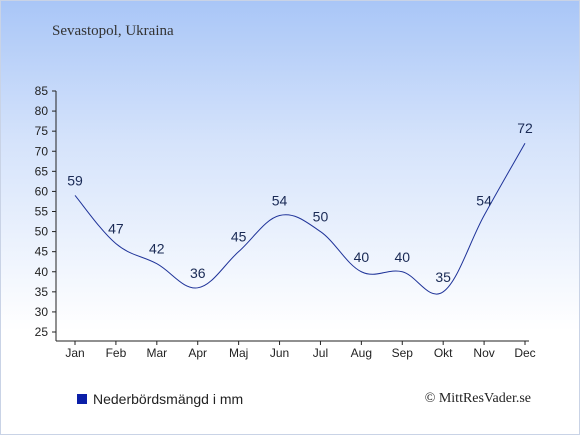 The width and height of the screenshot is (580, 435). I want to click on data-label: 36, so click(198, 273).